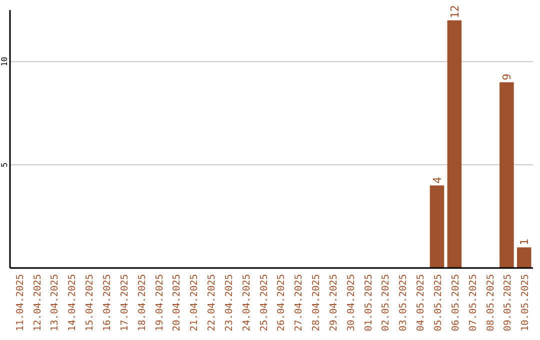 The width and height of the screenshot is (540, 340). I want to click on x-tick-label: 15.04.2025, so click(90, 303).